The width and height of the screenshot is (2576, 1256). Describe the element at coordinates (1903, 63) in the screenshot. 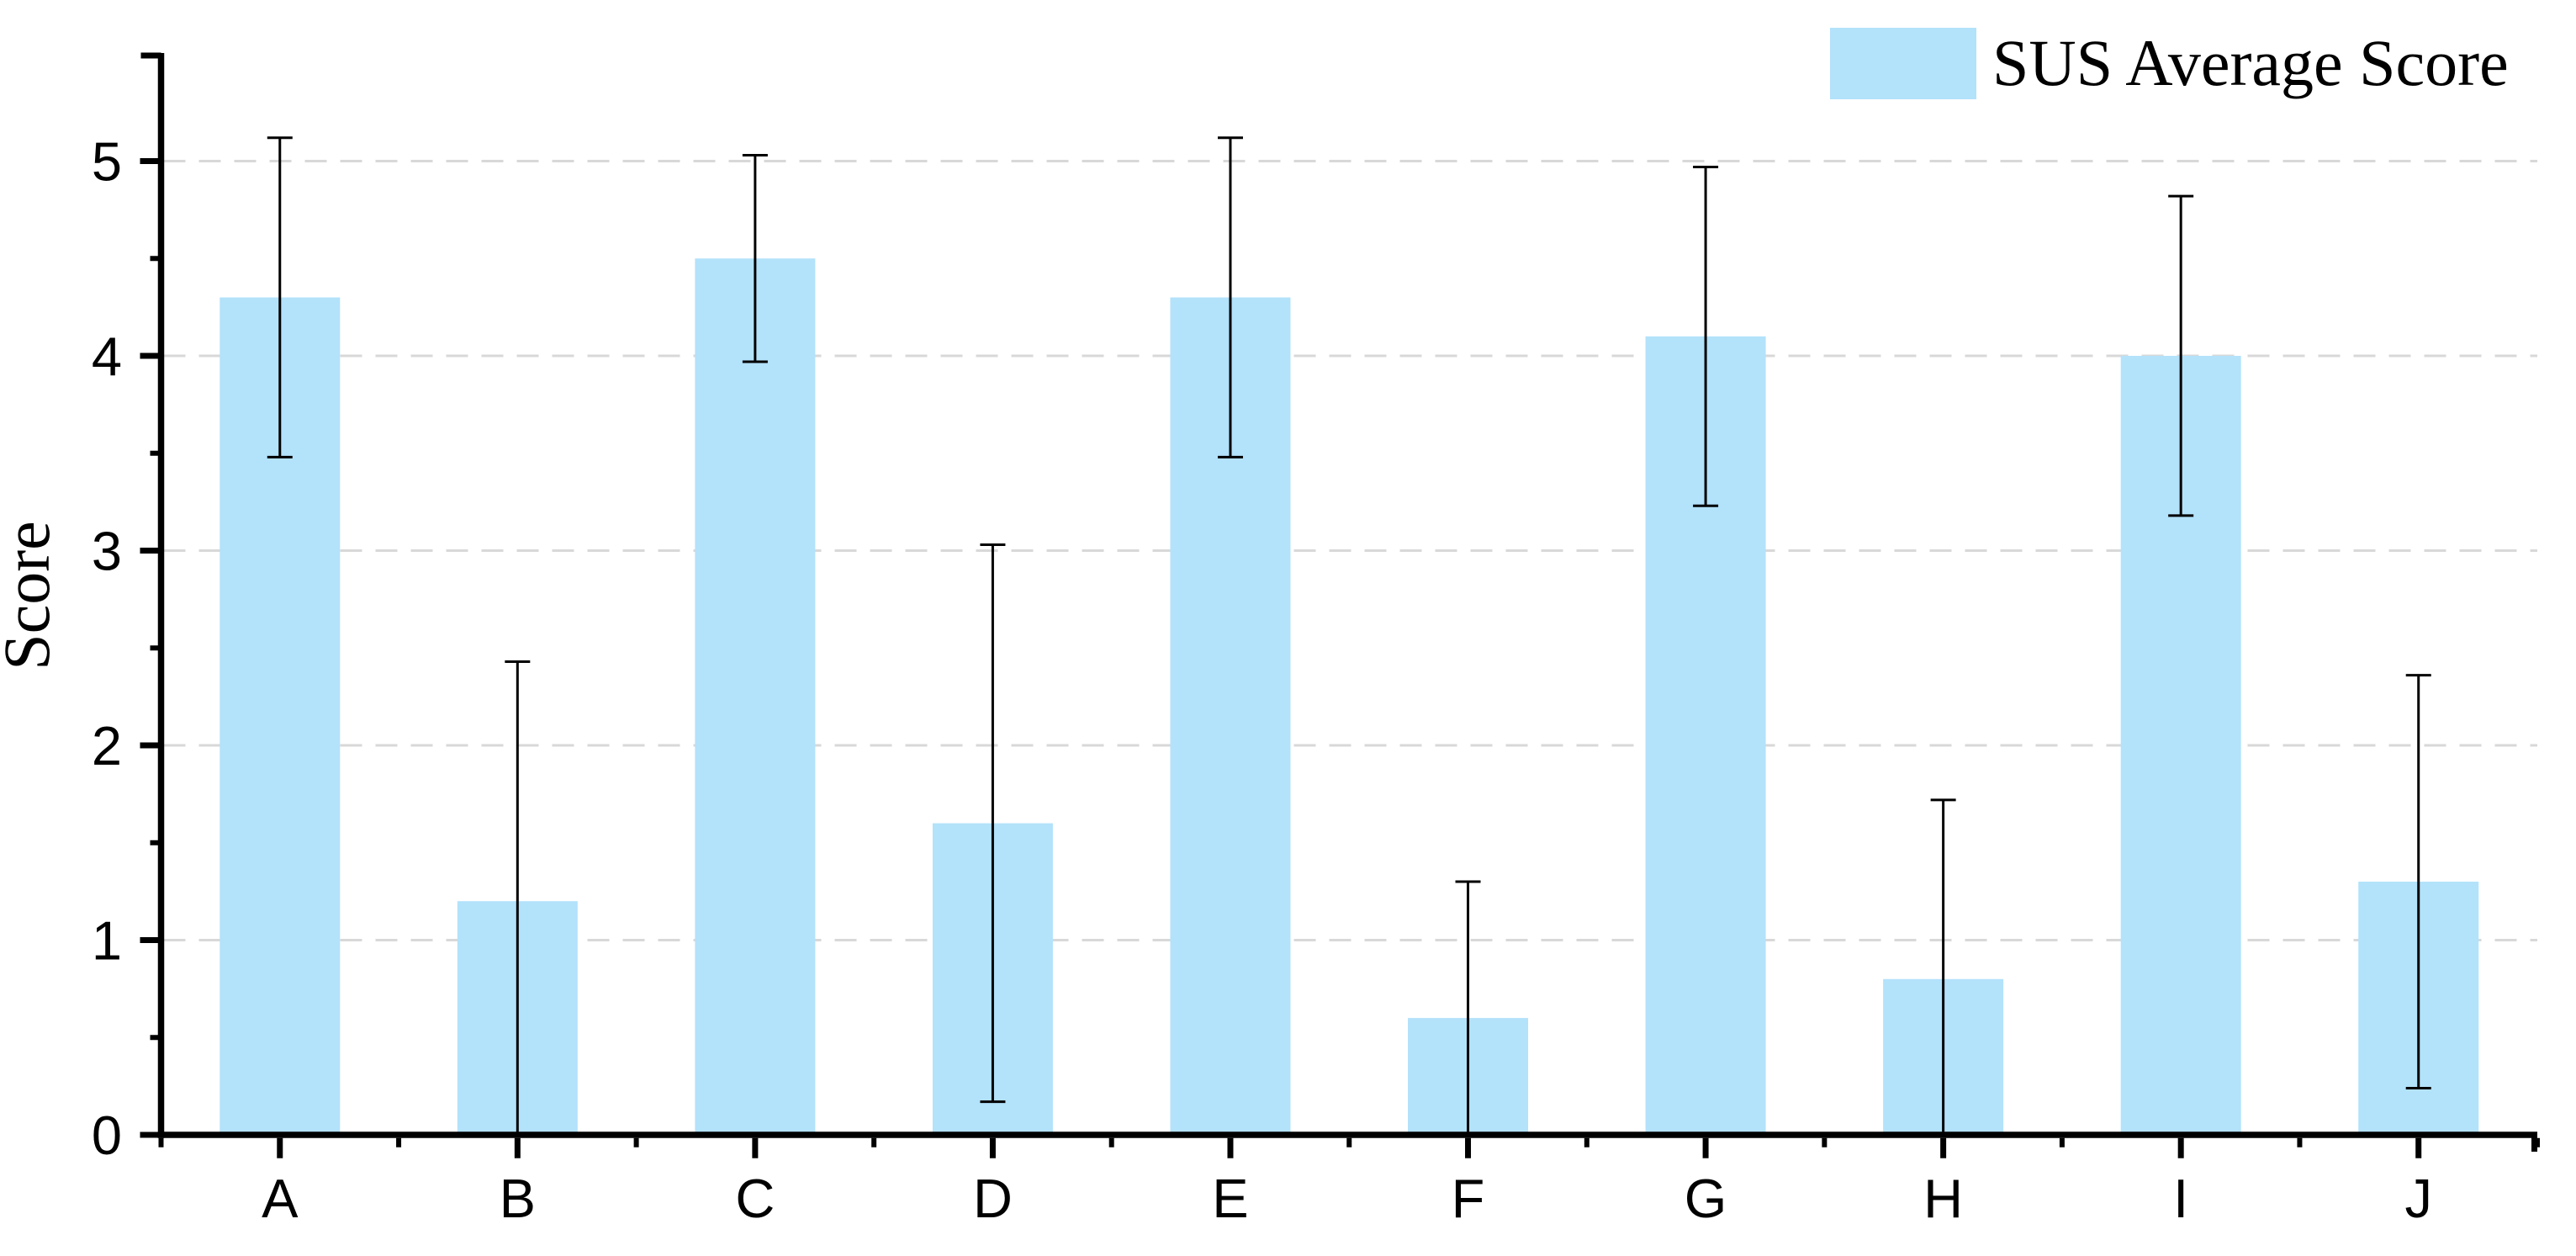

I see `legend-swatch` at that location.